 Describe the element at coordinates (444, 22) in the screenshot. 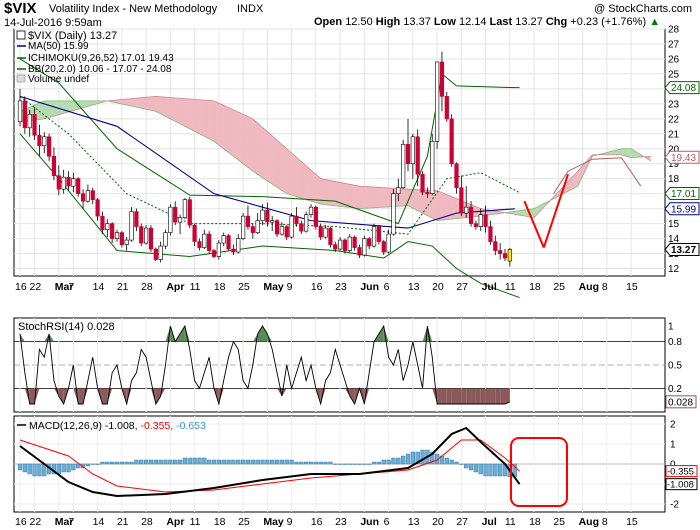

I see `low-label: Low` at that location.